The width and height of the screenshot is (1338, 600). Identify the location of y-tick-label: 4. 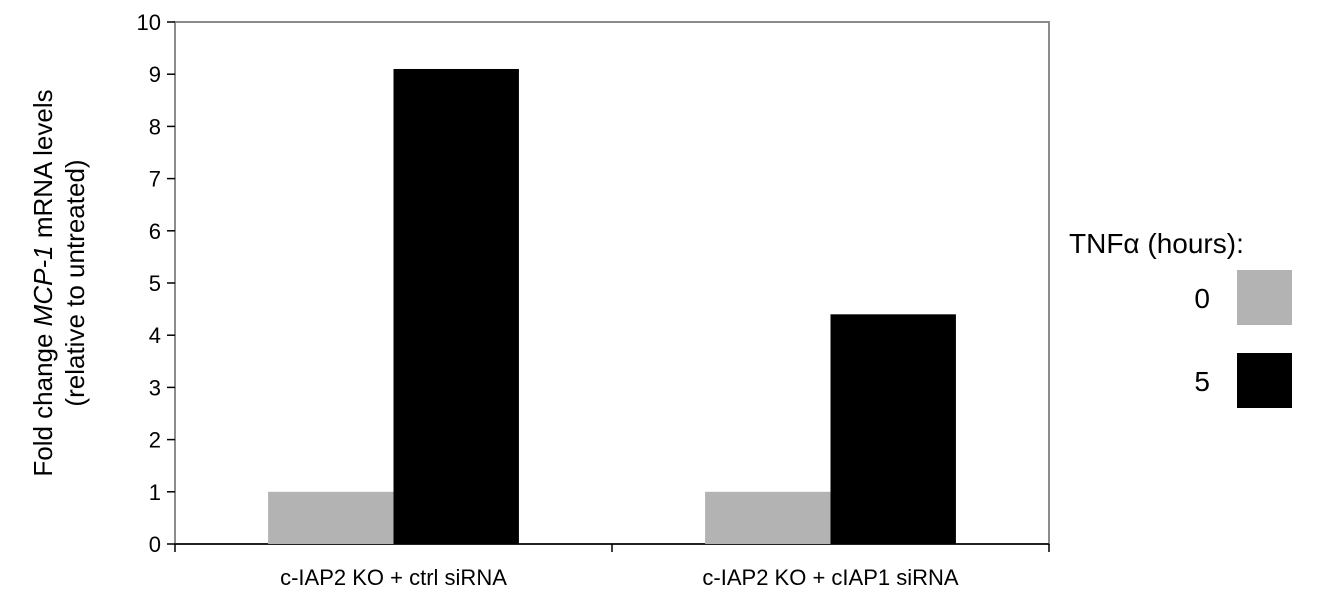
(155, 335).